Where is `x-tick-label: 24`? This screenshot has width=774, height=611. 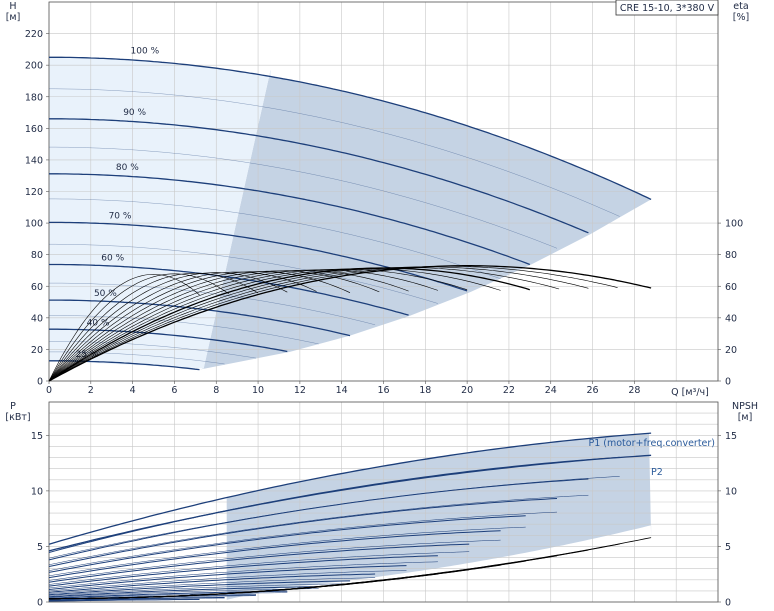 x-tick-label: 24 is located at coordinates (551, 390).